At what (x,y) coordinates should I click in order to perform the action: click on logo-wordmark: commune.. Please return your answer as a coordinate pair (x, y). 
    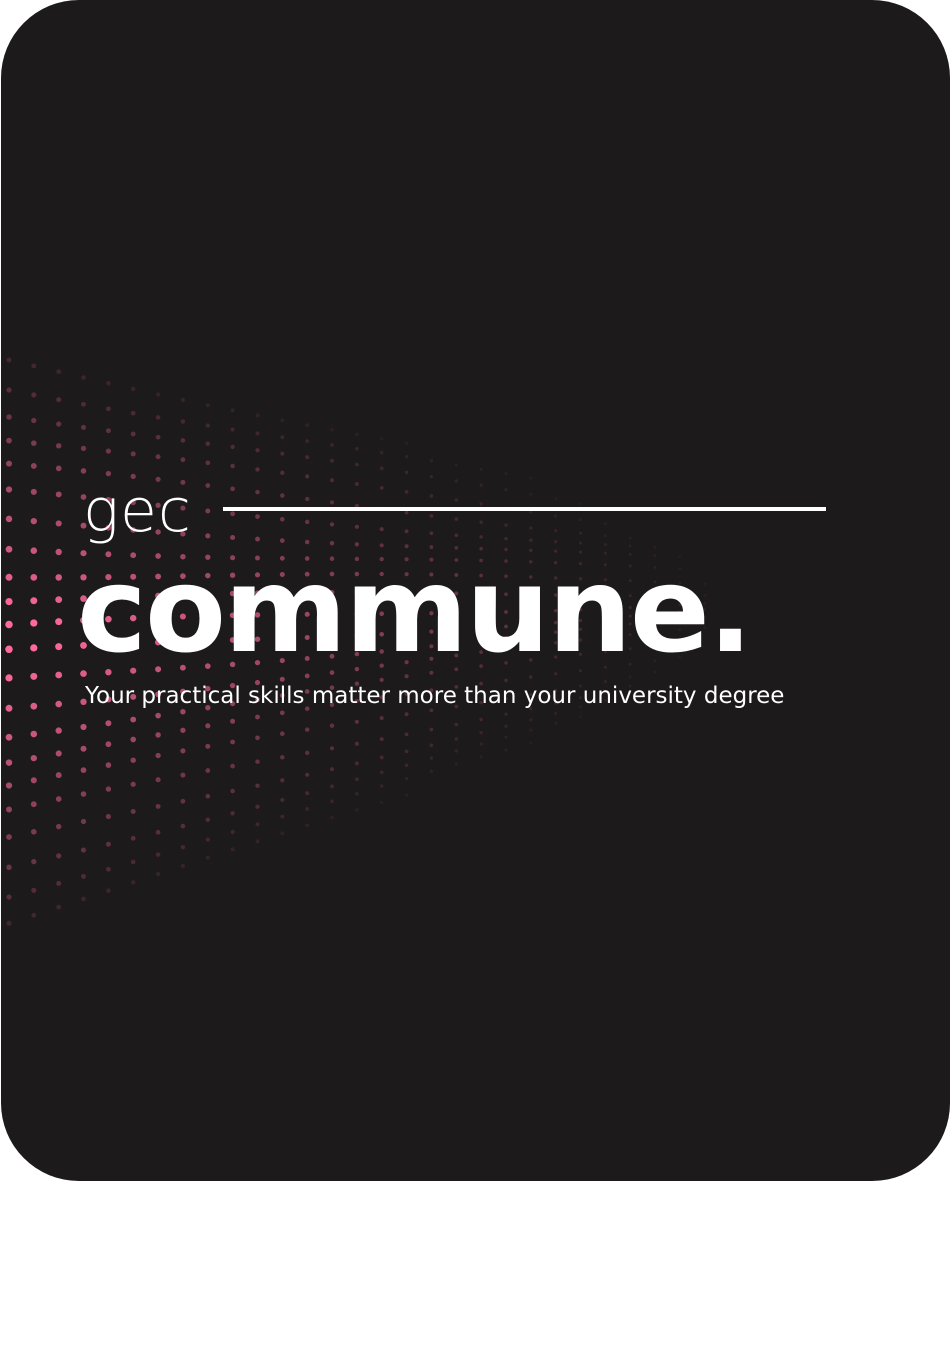
    Looking at the image, I should click on (415, 610).